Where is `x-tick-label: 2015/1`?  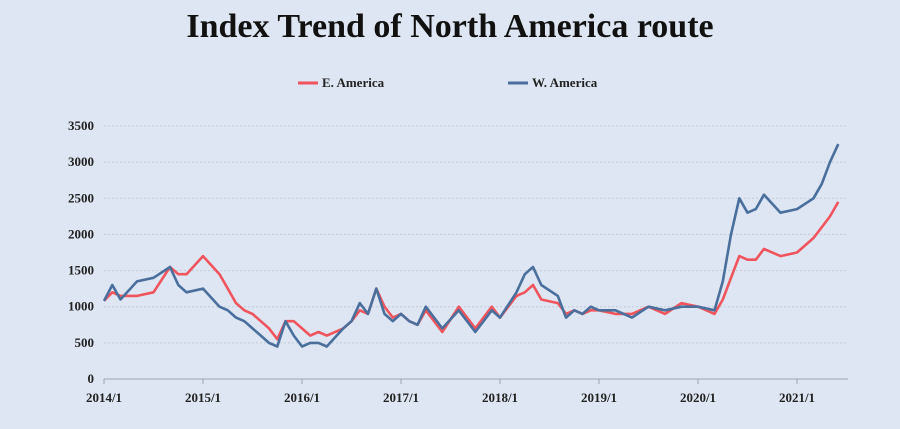
x-tick-label: 2015/1 is located at coordinates (203, 397).